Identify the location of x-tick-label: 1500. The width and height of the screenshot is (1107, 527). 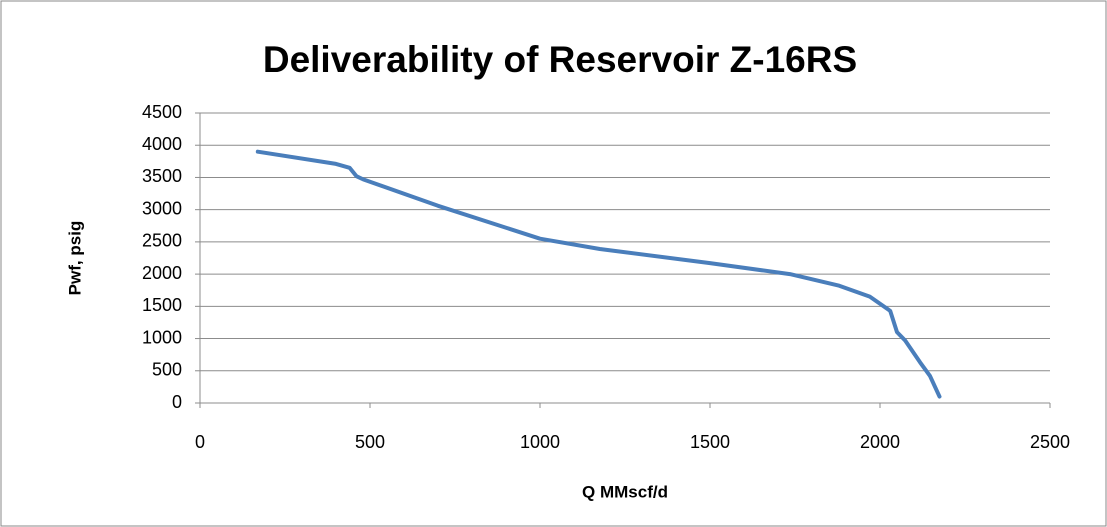
(710, 442).